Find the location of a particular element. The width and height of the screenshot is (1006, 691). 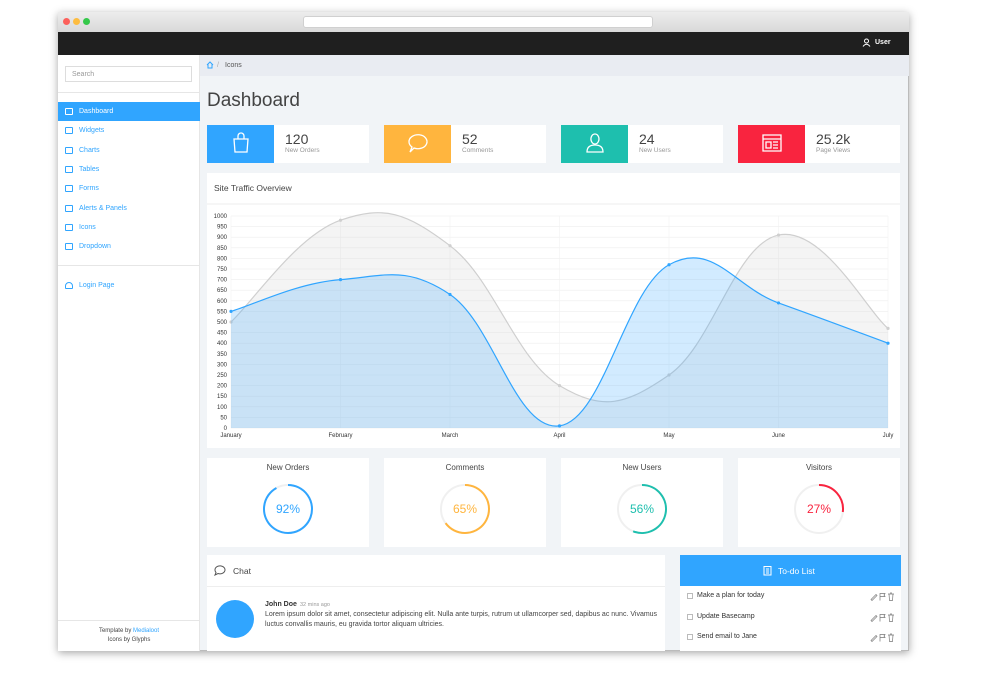

menu-item: Login Page is located at coordinates (97, 285).